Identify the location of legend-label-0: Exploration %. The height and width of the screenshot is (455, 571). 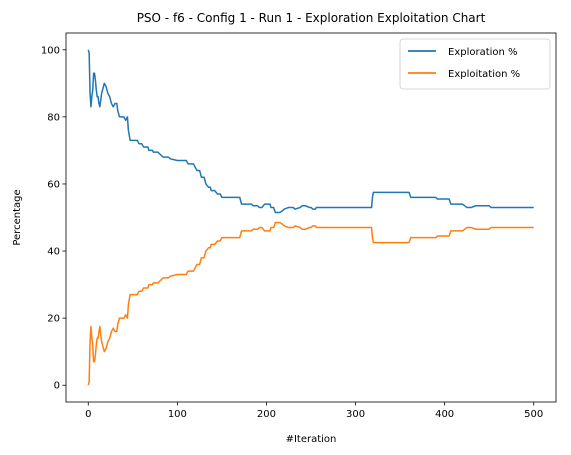
(483, 52).